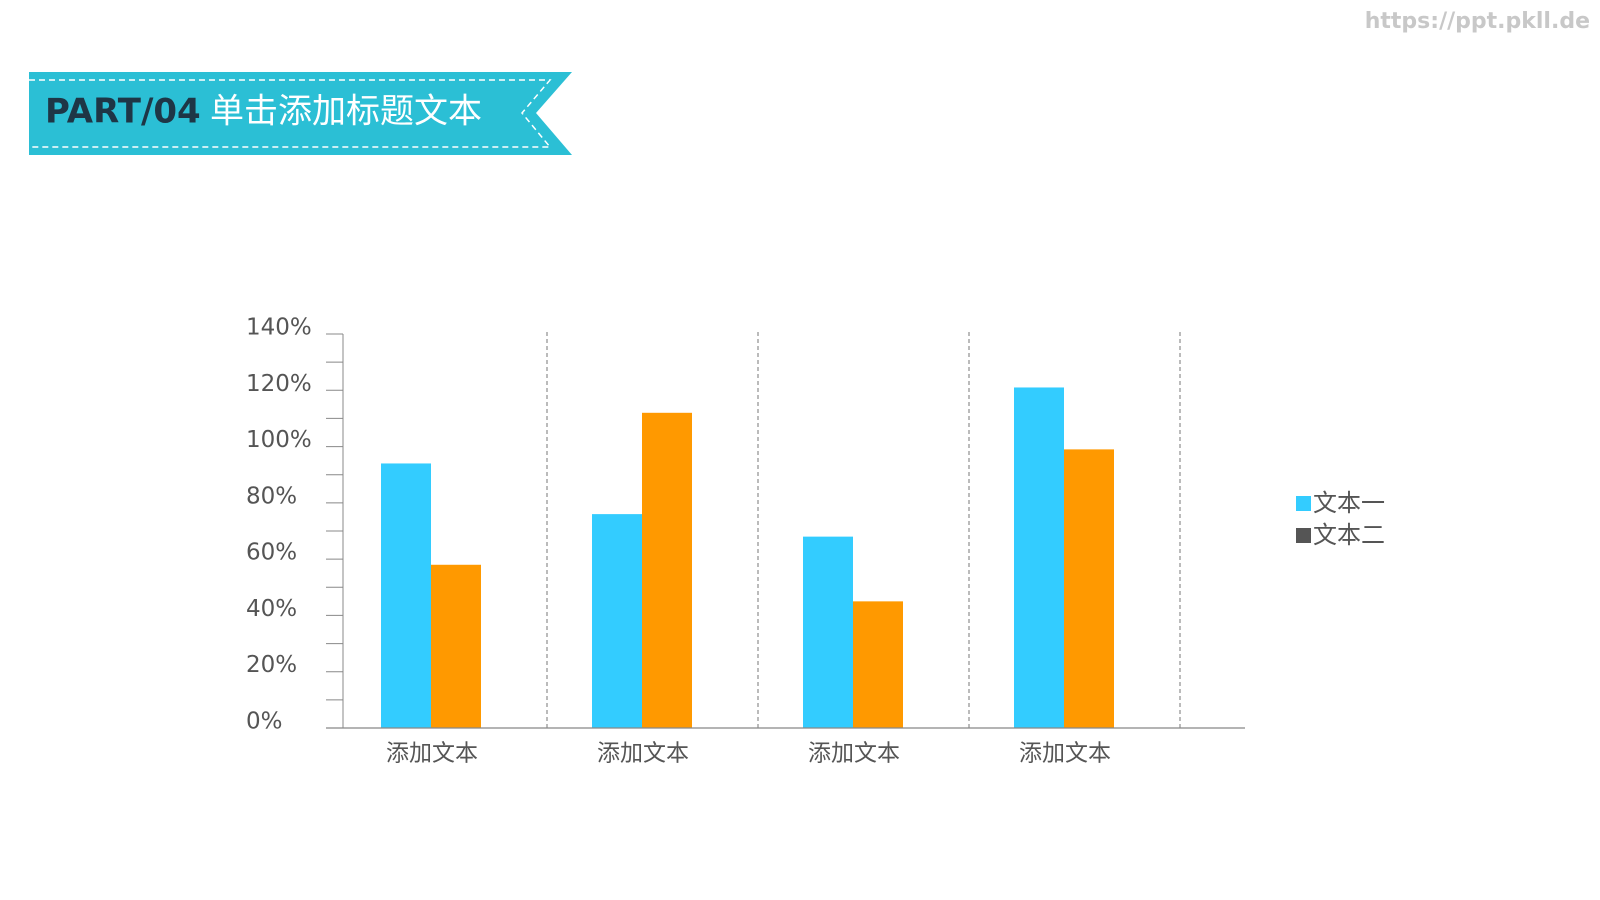 The width and height of the screenshot is (1600, 900). What do you see at coordinates (1349, 503) in the screenshot?
I see `legend-label: 文本一` at bounding box center [1349, 503].